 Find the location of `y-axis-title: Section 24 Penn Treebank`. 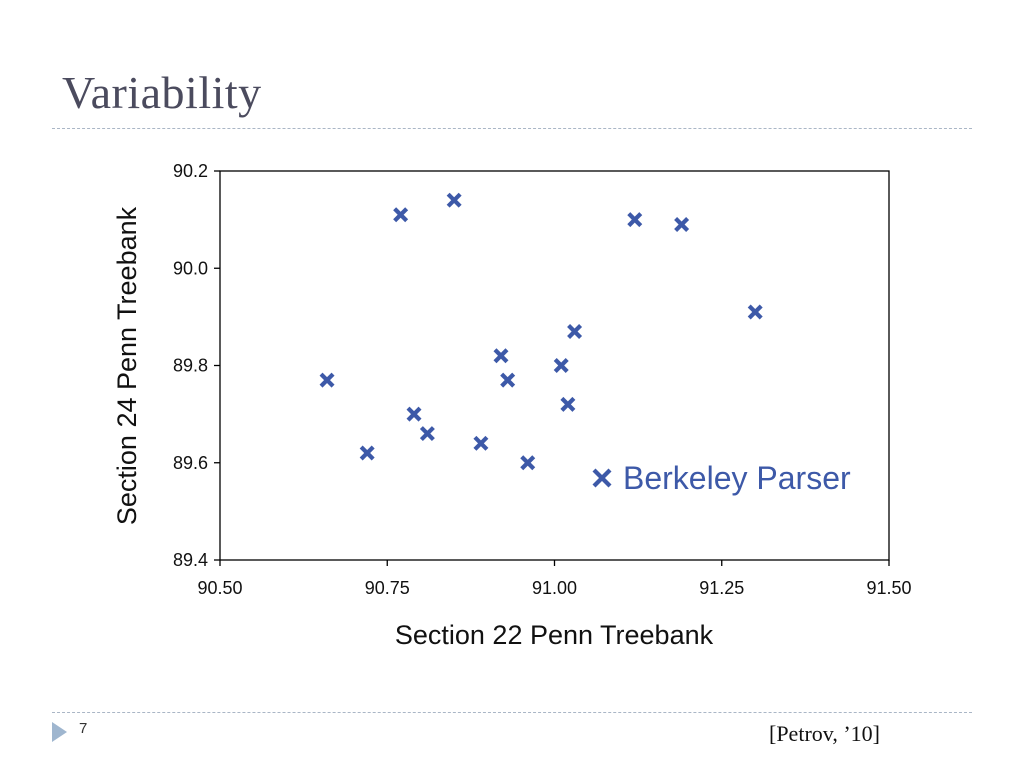

y-axis-title: Section 24 Penn Treebank is located at coordinates (127, 365).